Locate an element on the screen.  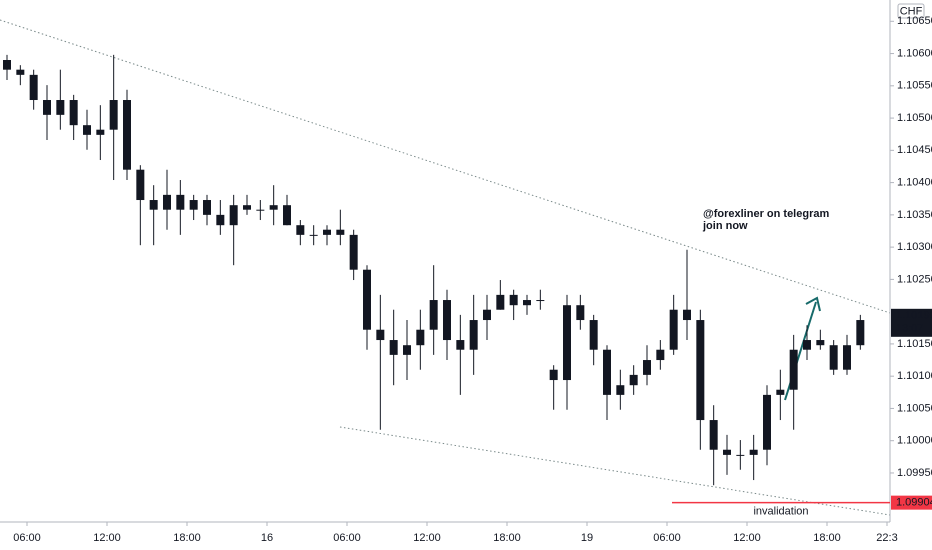
y-tick-label: 1.10650 is located at coordinates (914, 21).